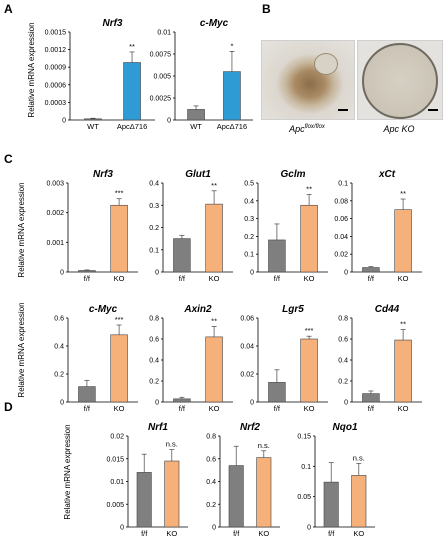 This screenshot has width=445, height=550. I want to click on chart-12-tick-label: 0, so click(309, 528).